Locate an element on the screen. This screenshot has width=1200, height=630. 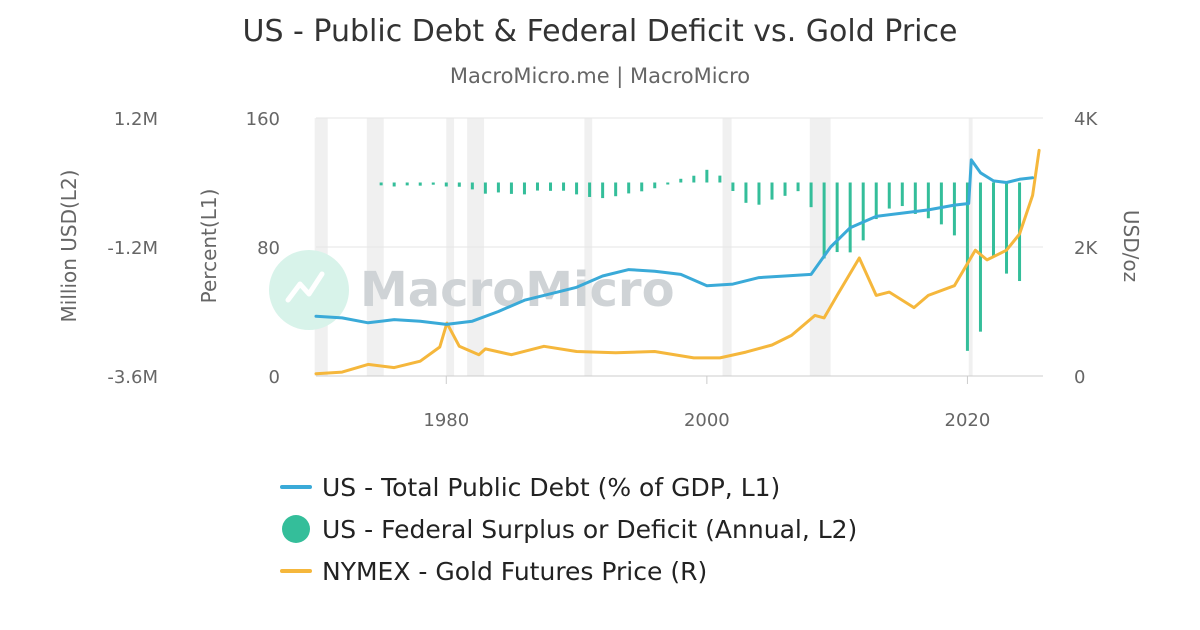
legend-label-gold: NYMEX - Gold Futures Price (R) is located at coordinates (515, 571).